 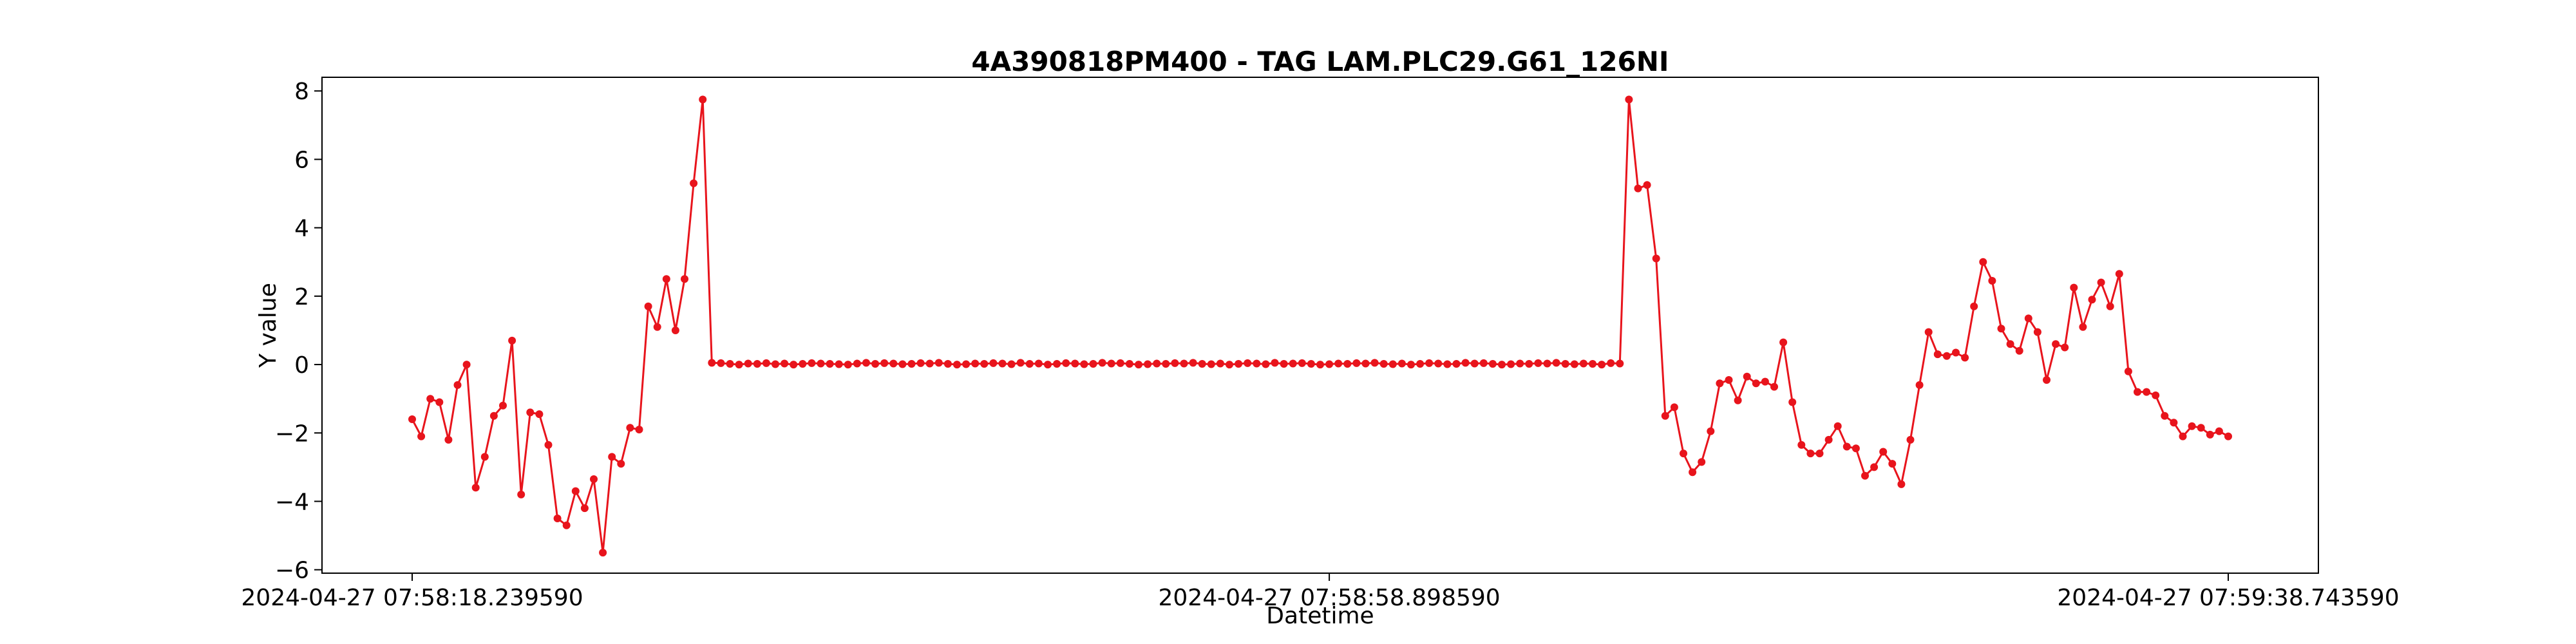 What do you see at coordinates (412, 598) in the screenshot?
I see `x-tick-label: 2024-04-27 07:58:18.239590` at bounding box center [412, 598].